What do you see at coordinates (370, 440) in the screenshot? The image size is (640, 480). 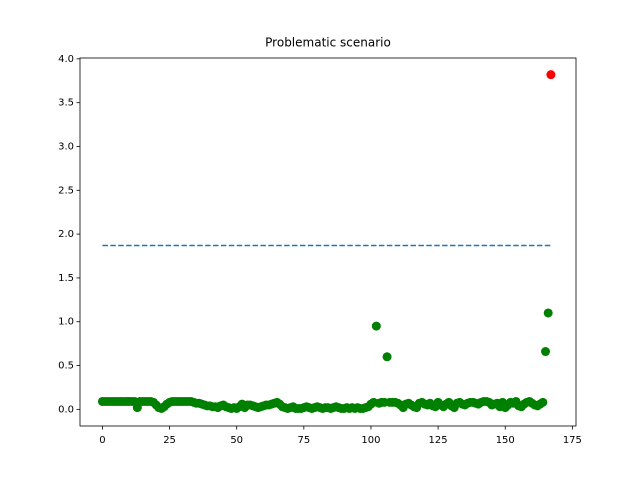 I see `x-tick-label: 100` at bounding box center [370, 440].